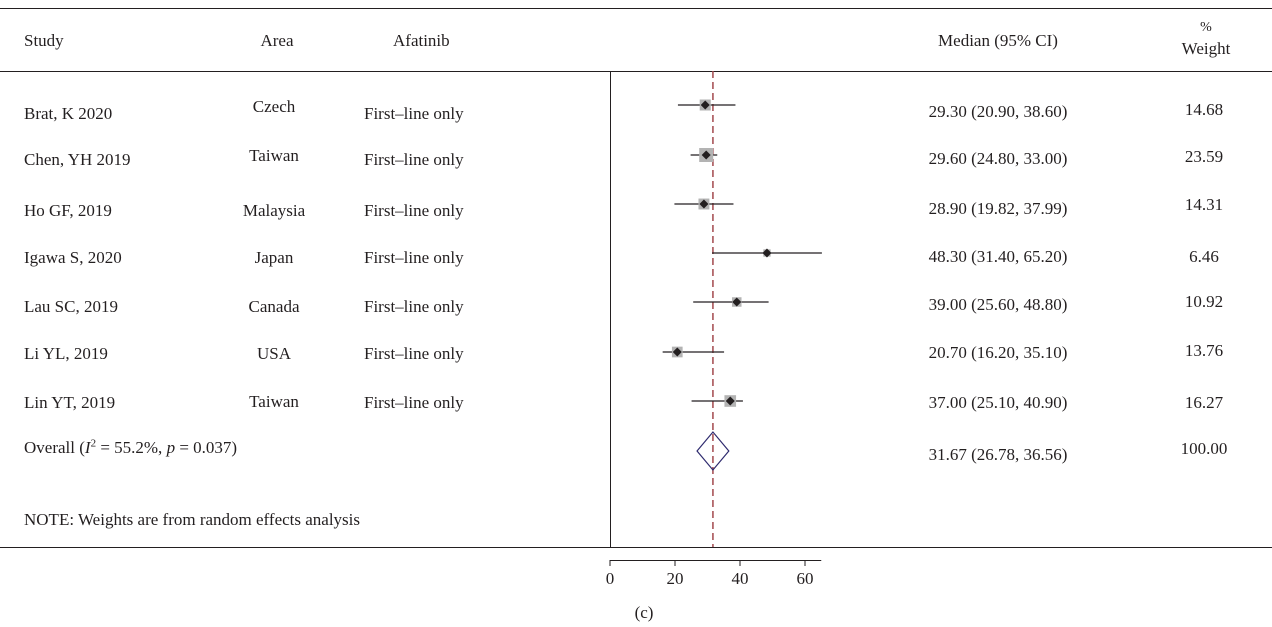 The width and height of the screenshot is (1272, 627). I want to click on header-study: Study, so click(44, 40).